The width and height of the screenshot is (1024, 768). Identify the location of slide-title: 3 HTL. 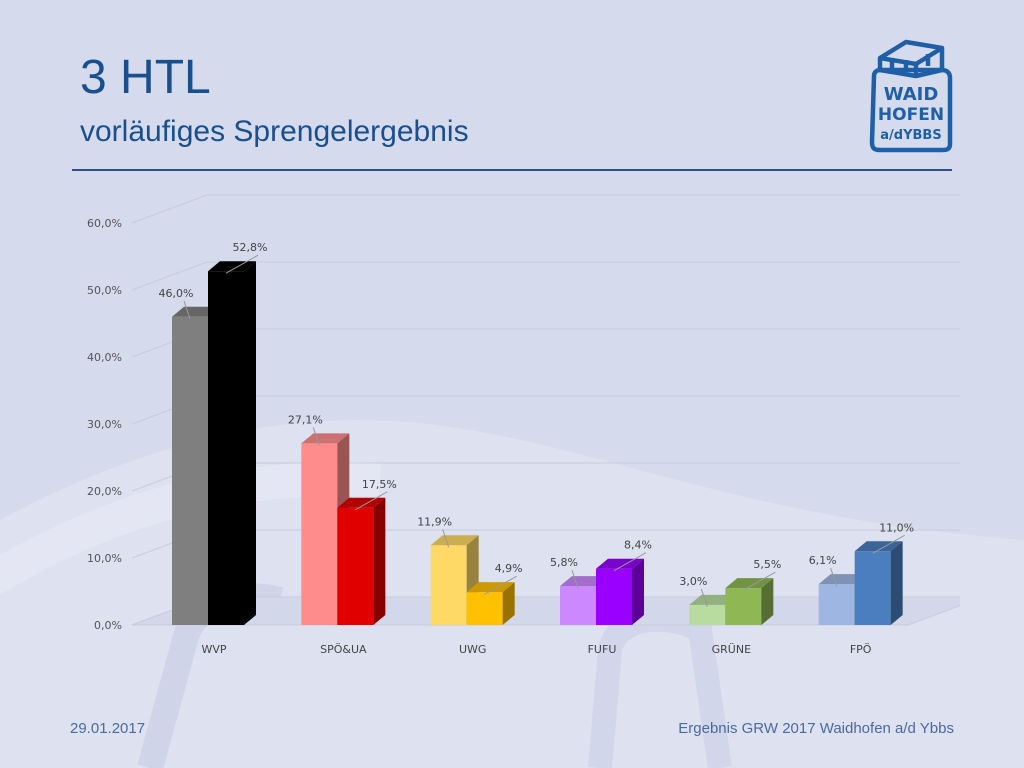
(145, 77).